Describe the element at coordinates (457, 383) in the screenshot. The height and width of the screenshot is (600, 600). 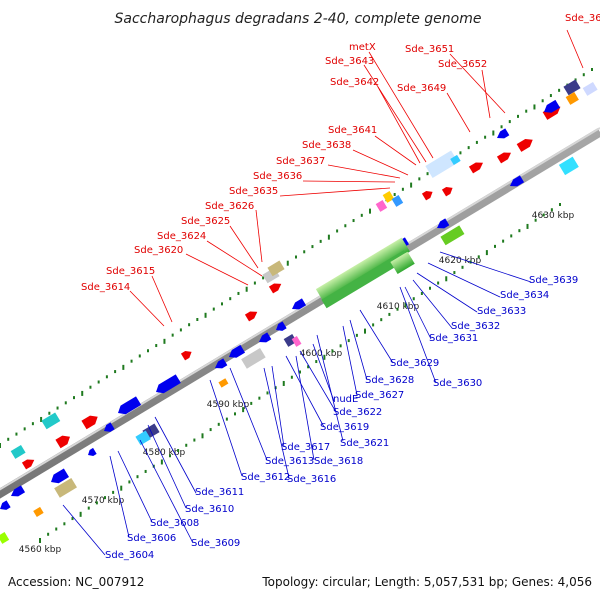
I see `gene-label-blue: Sde_3630` at that location.